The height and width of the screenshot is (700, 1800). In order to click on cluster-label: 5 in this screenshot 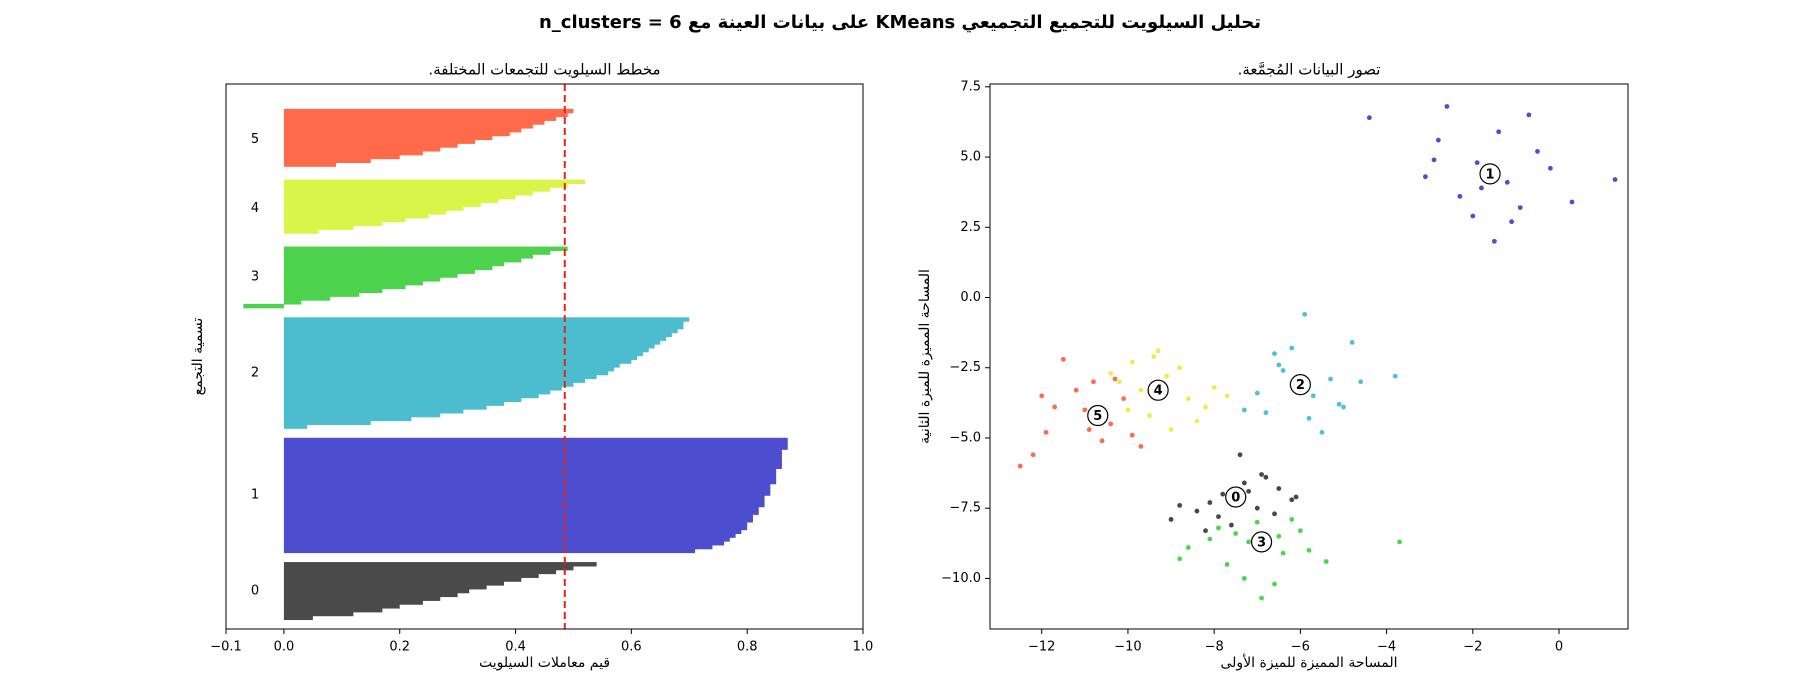, I will do `click(255, 139)`.